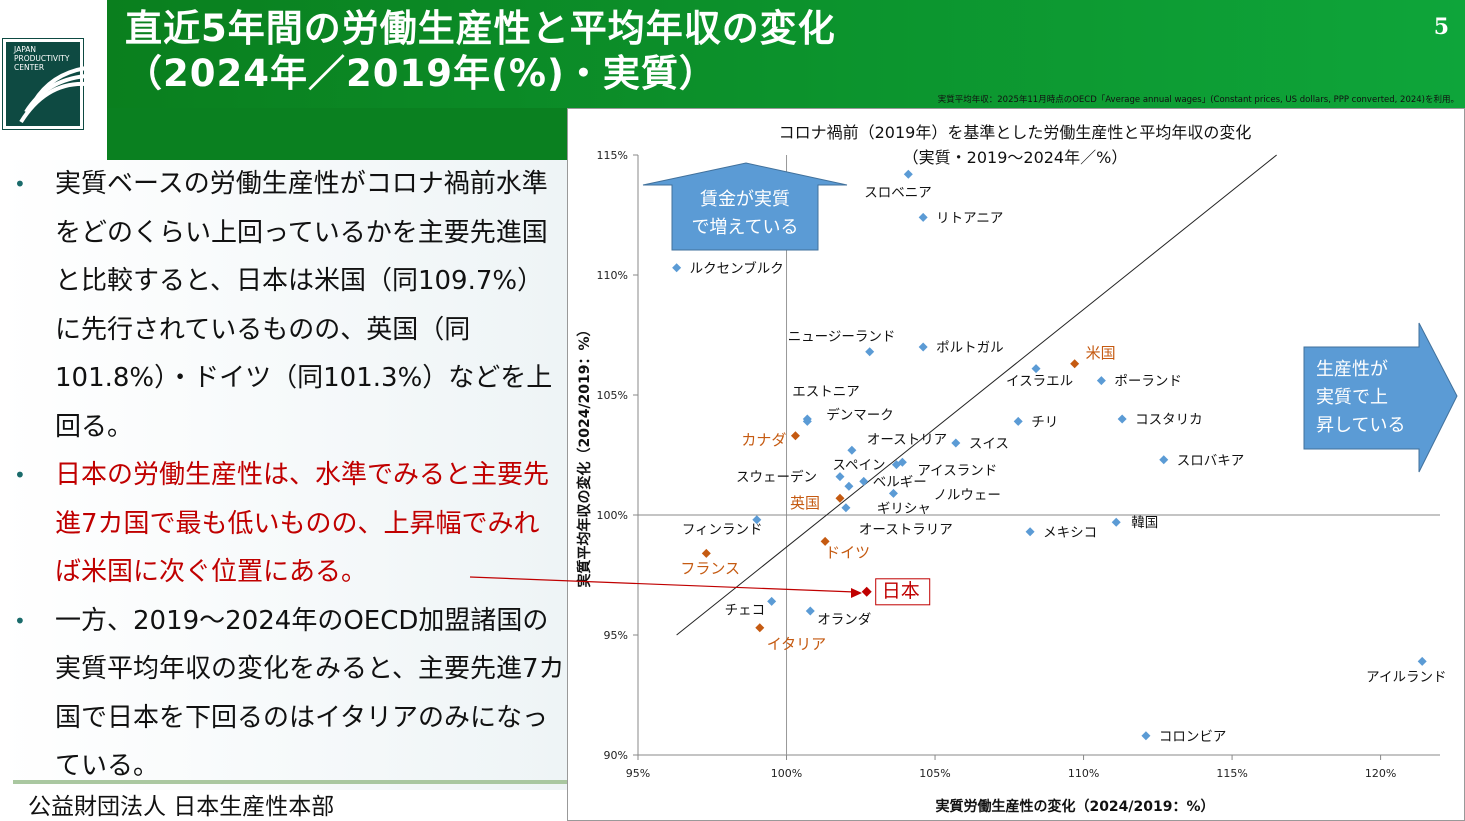  I want to click on chart-subtitle: （実質・2019～2024年／%）, so click(1015, 157).